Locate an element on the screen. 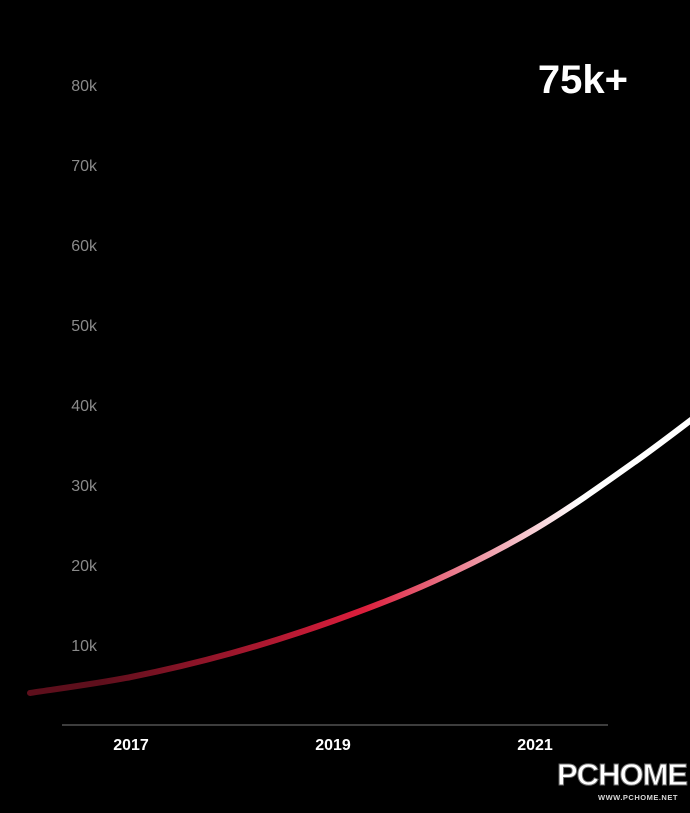 The width and height of the screenshot is (690, 813). peak-value-callout: 75k+ is located at coordinates (583, 80).